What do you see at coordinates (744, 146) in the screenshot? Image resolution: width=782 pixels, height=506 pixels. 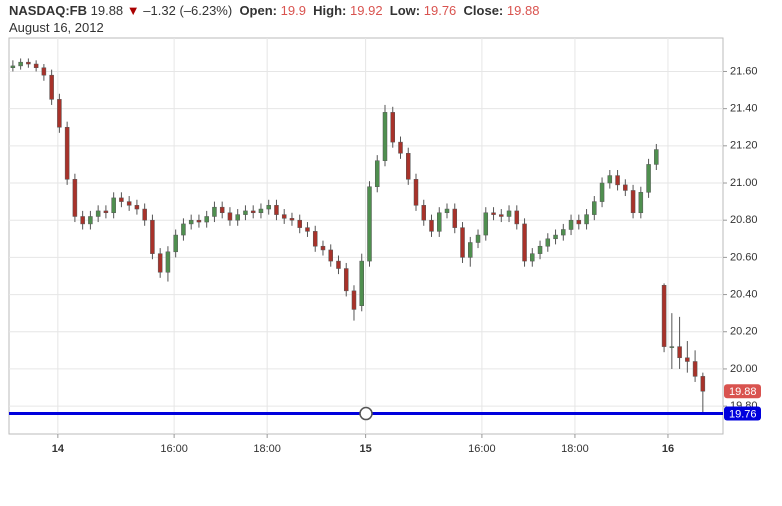 I see `y-tick-label: 21.20` at bounding box center [744, 146].